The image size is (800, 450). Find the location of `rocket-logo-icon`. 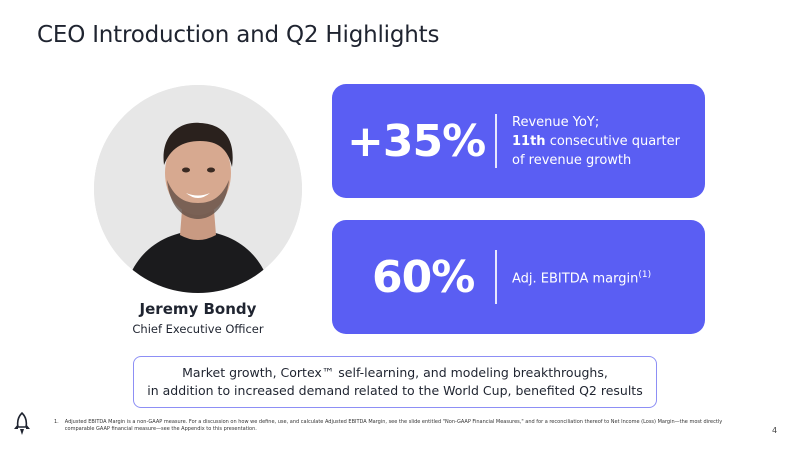

rocket-logo-icon is located at coordinates (22, 425).